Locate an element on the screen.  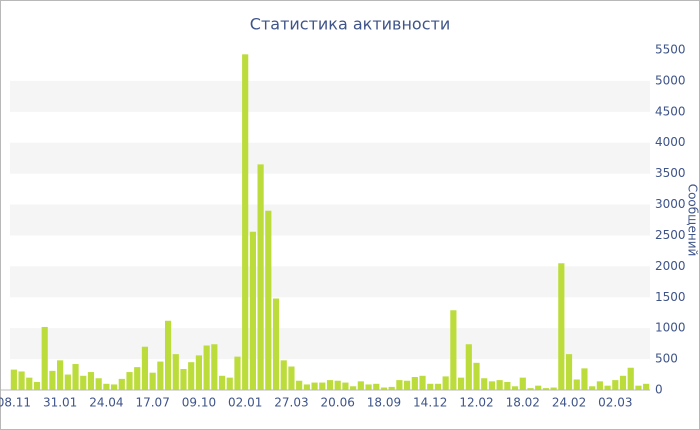
y-tick-label: 2500 is located at coordinates (670, 235).